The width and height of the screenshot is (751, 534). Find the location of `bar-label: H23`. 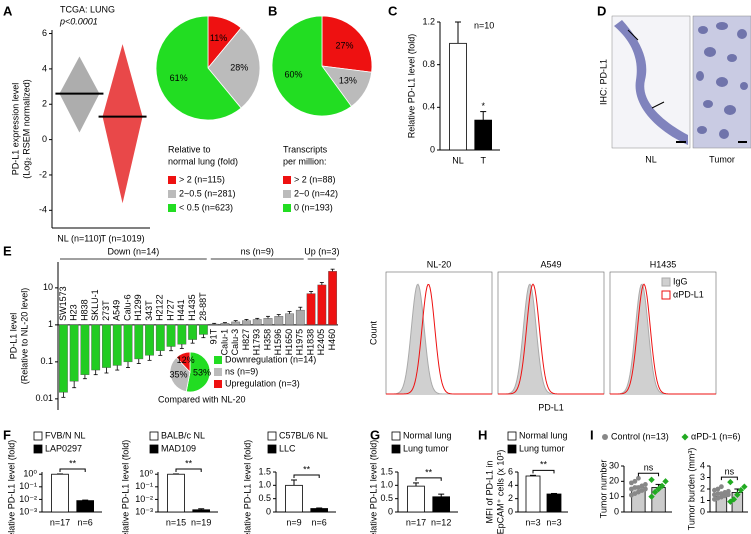

bar-label: H23 is located at coordinates (74, 312).